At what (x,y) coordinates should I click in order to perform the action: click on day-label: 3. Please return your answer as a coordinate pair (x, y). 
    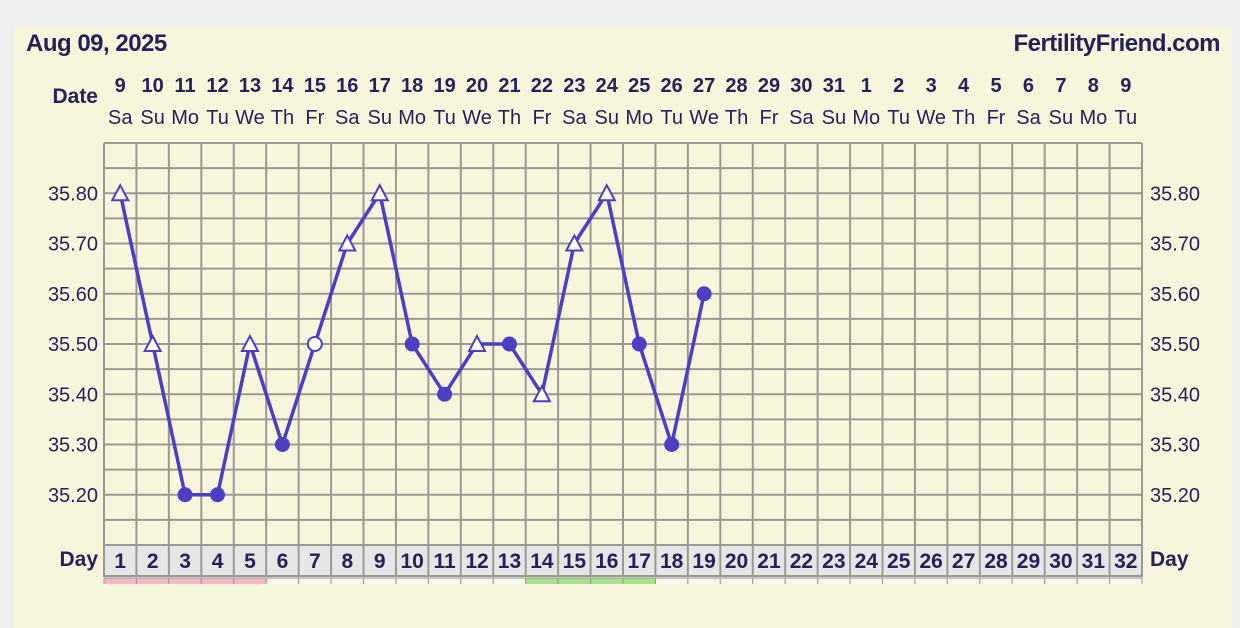
    Looking at the image, I should click on (185, 561).